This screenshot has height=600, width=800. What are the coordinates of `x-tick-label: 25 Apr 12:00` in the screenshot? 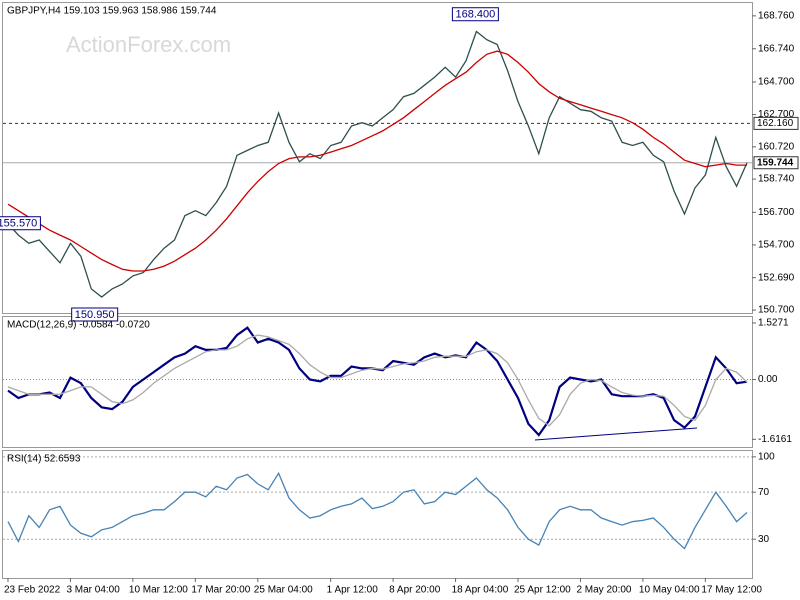 It's located at (542, 590).